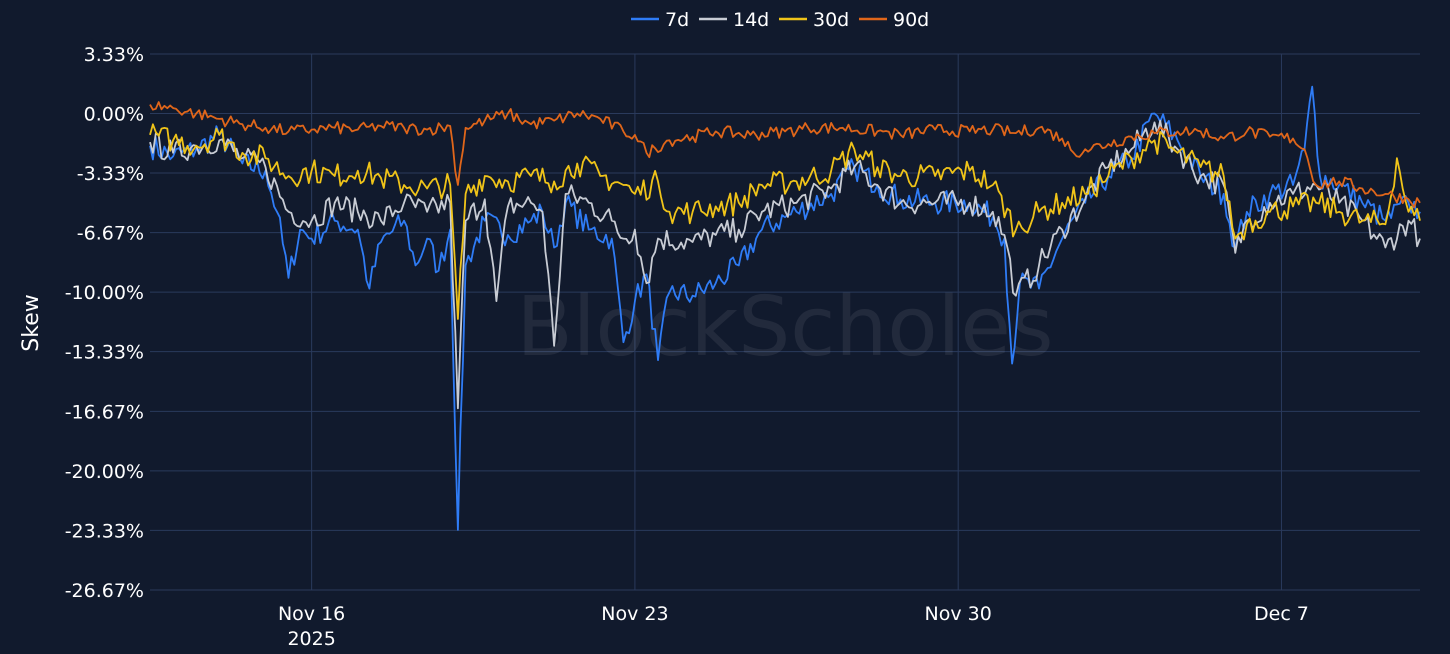 The height and width of the screenshot is (654, 1450). I want to click on y-tick-label: -3.33%, so click(110, 174).